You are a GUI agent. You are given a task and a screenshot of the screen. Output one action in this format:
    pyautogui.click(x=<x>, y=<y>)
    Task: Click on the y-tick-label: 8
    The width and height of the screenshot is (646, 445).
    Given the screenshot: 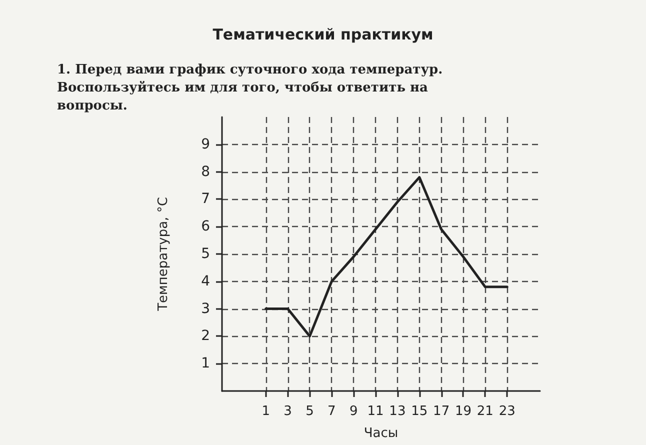 What is the action you would take?
    pyautogui.click(x=205, y=172)
    